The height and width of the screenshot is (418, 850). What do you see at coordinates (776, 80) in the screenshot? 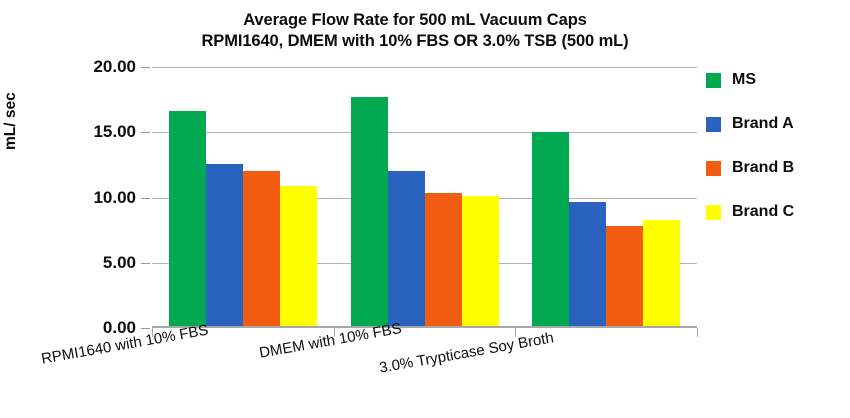
I see `legend-item: MS` at bounding box center [776, 80].